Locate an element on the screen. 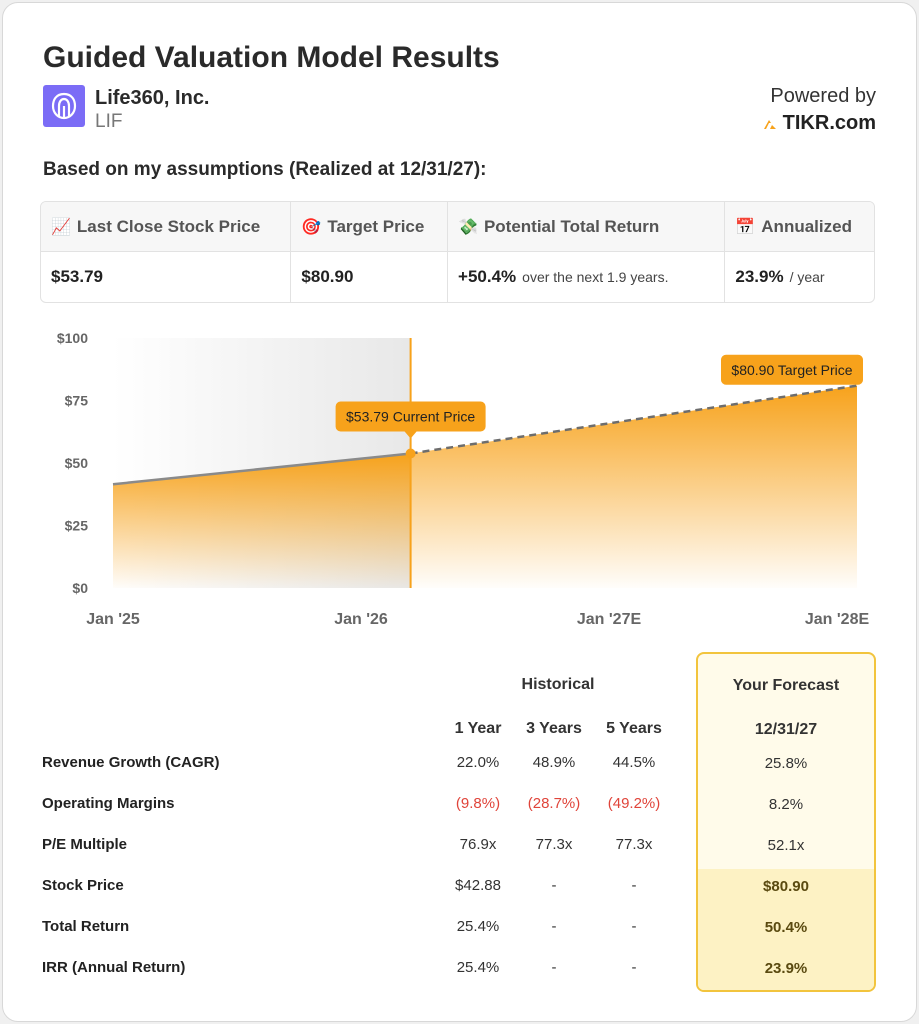 The image size is (919, 1024). y-tick-label: $100 is located at coordinates (72, 338).